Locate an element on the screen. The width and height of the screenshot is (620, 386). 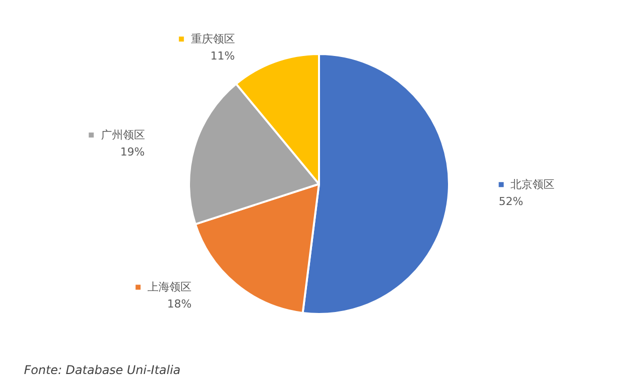
legend-label: 广州领区 is located at coordinates (119, 135).